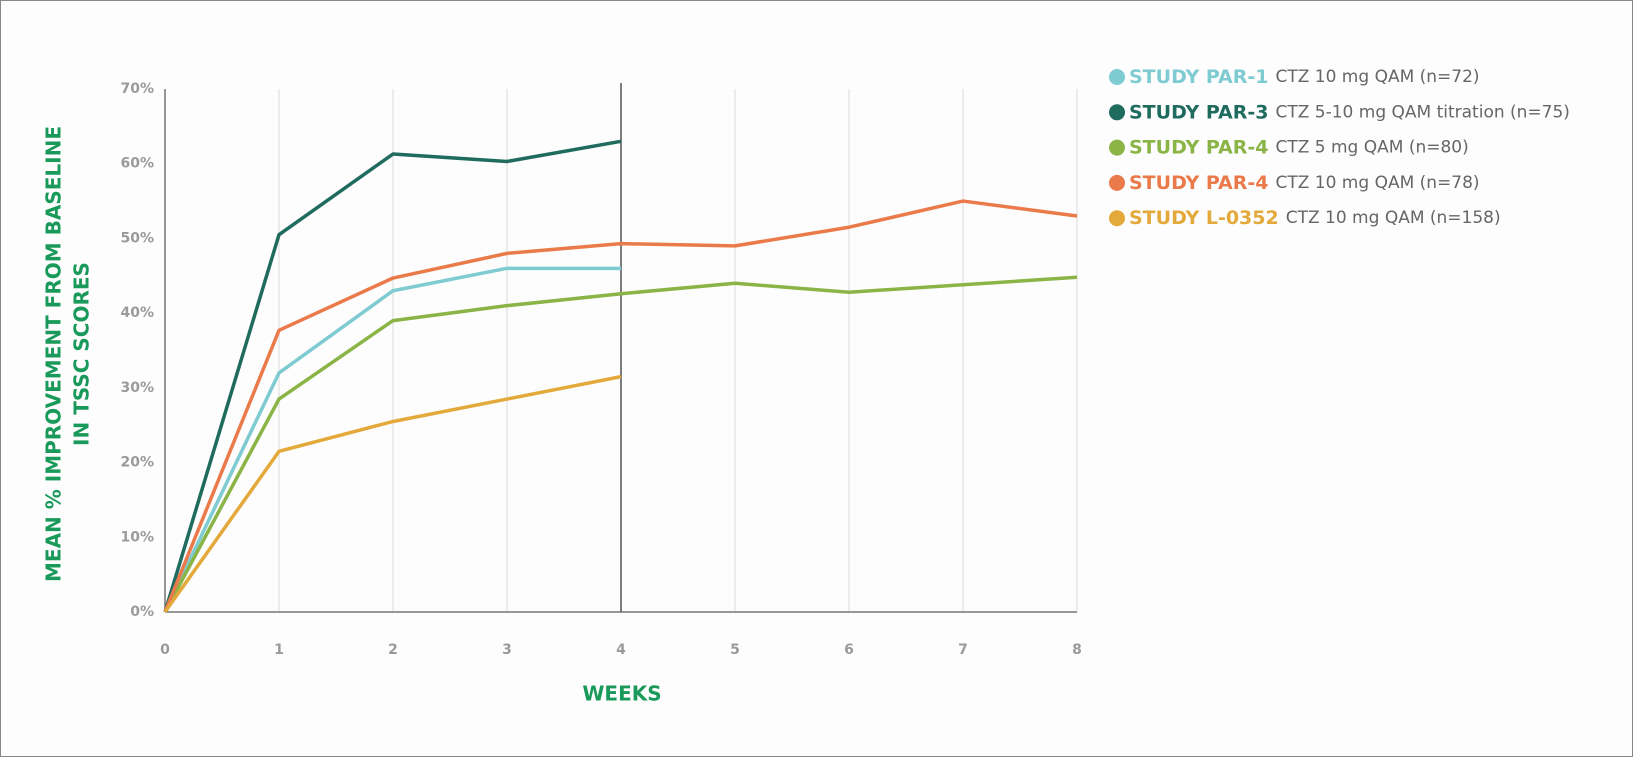  I want to click on legend-name: STUDY L-0352, so click(1204, 218).